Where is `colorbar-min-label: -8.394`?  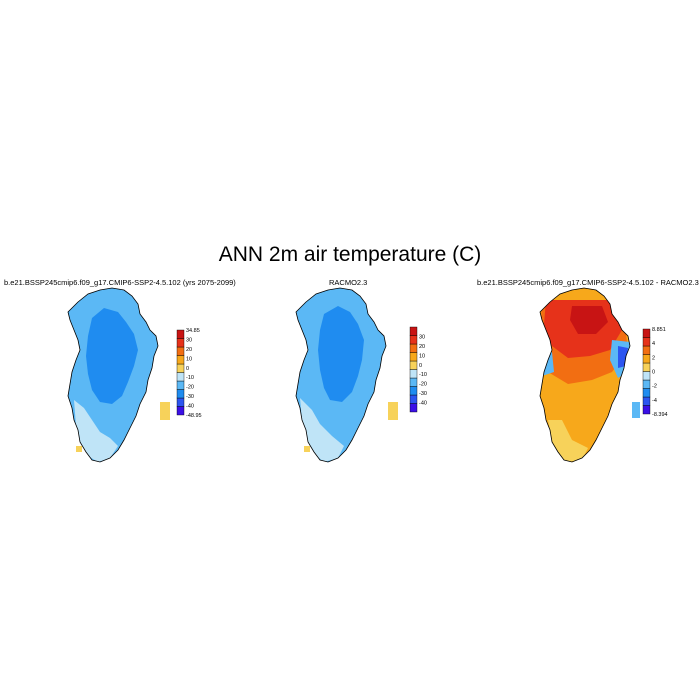 colorbar-min-label: -8.394 is located at coordinates (660, 415).